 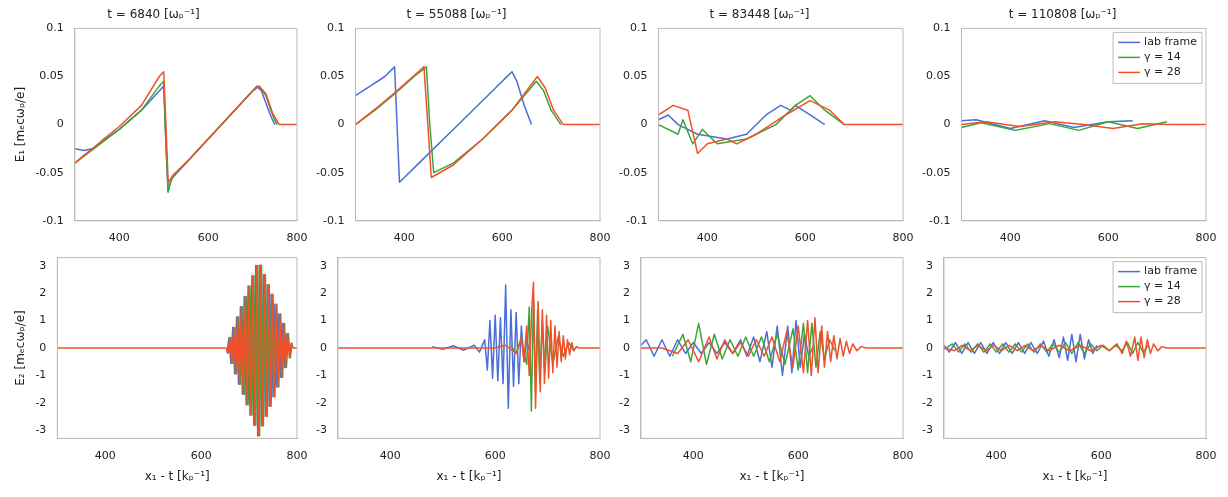 What do you see at coordinates (456, 14) in the screenshot?
I see `chart-title: t = 55088 [ωₚ⁻¹]` at bounding box center [456, 14].